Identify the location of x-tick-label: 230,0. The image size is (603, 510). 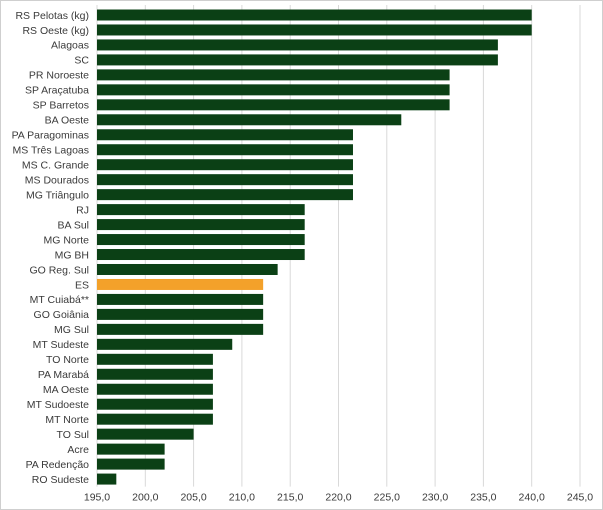
(435, 498).